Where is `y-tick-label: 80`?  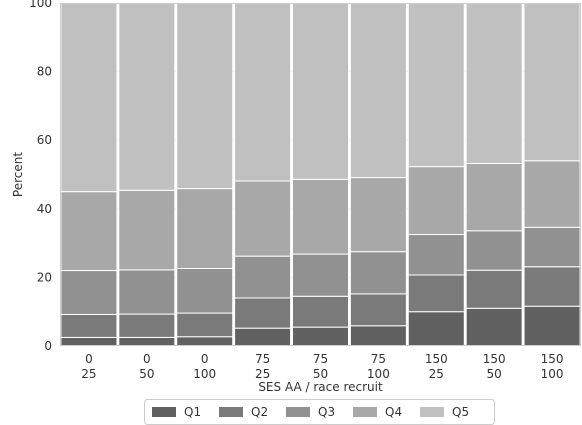 y-tick-label: 80 is located at coordinates (44, 72).